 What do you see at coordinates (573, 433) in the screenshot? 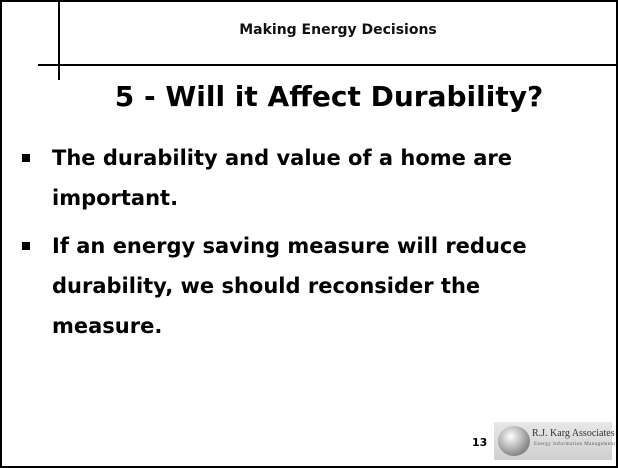
I see `logo-name: R.J. Karg Associates` at bounding box center [573, 433].